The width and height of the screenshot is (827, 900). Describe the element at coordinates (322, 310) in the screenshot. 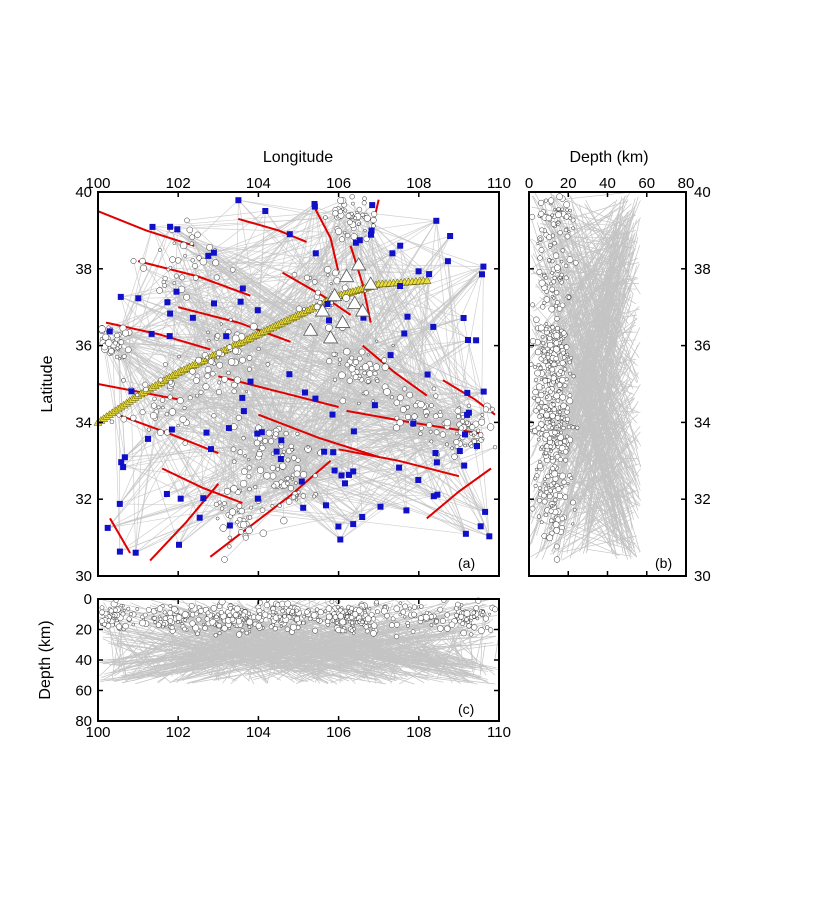

I see `profile-station-marker` at that location.